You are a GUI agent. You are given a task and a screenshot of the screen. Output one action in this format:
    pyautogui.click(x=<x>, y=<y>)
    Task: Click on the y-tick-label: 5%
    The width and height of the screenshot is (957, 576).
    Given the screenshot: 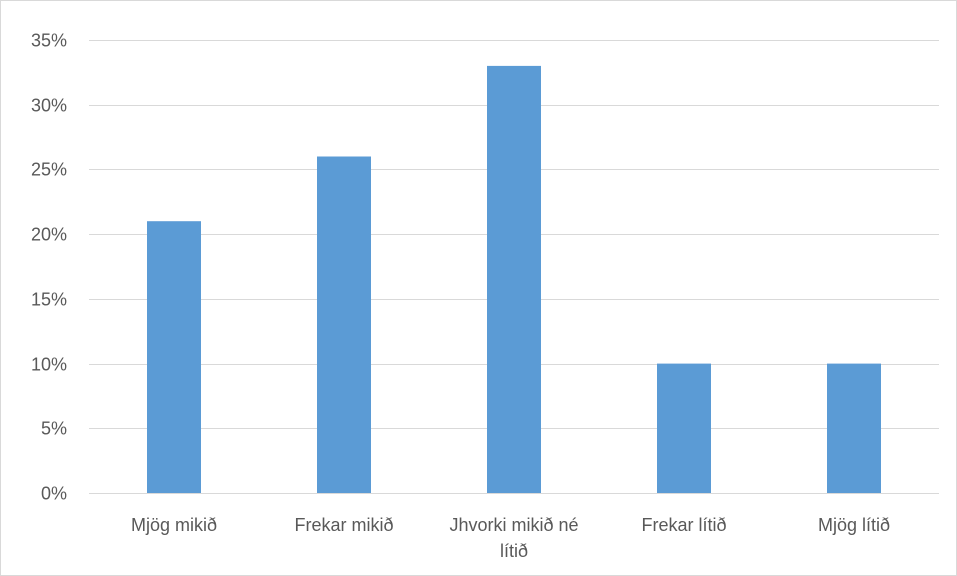 What is the action you would take?
    pyautogui.click(x=54, y=429)
    